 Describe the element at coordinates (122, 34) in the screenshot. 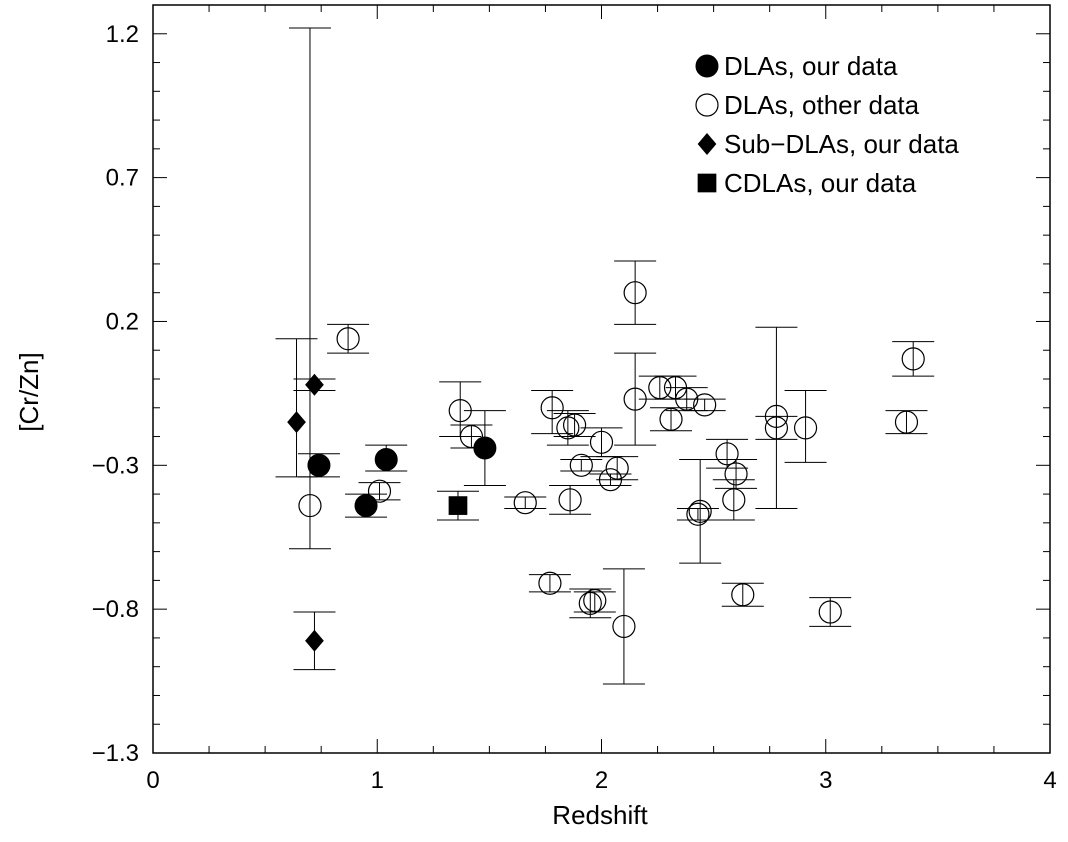

I see `y-tick-label: 1.2` at that location.